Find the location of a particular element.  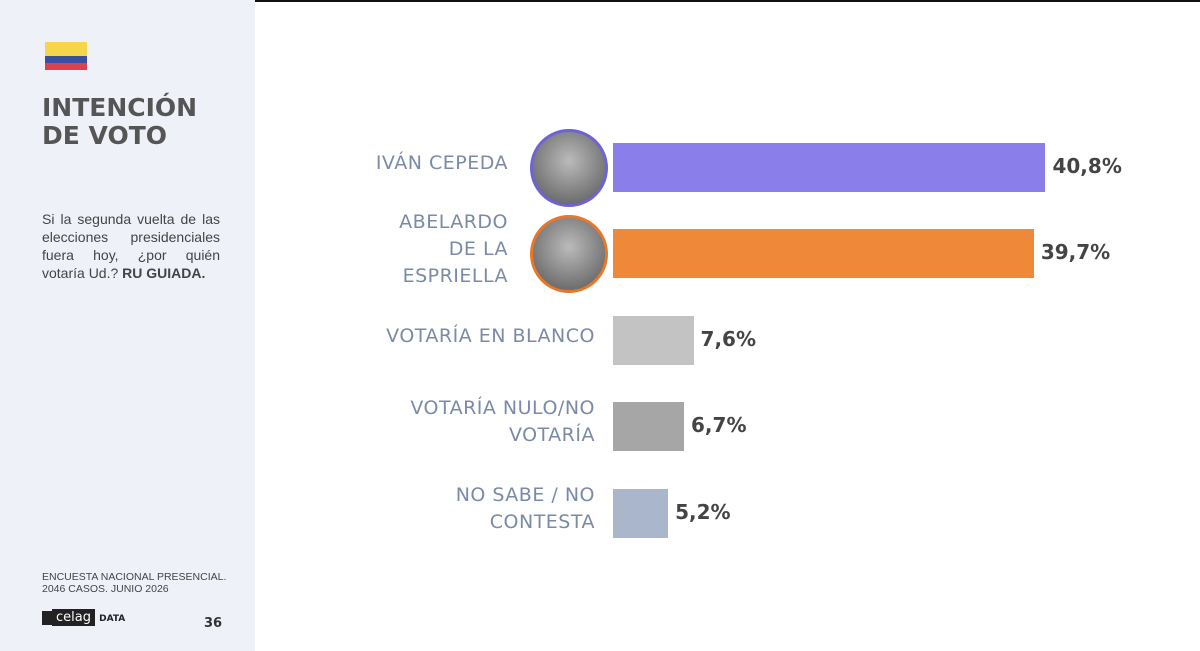

source: ENCUESTA NACIONAL PRESENCIAL. is located at coordinates (134, 577).